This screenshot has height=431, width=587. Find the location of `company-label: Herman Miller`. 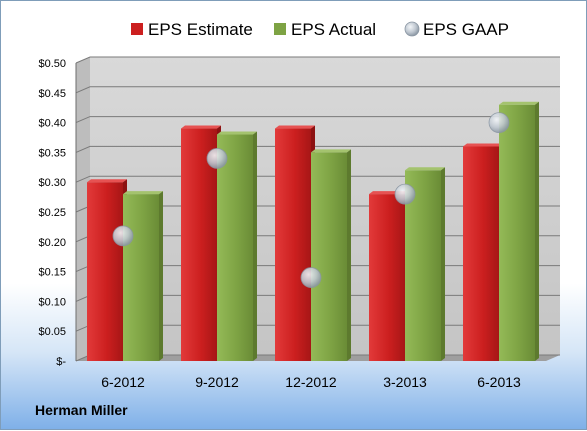

company-label: Herman Miller is located at coordinates (81, 410).